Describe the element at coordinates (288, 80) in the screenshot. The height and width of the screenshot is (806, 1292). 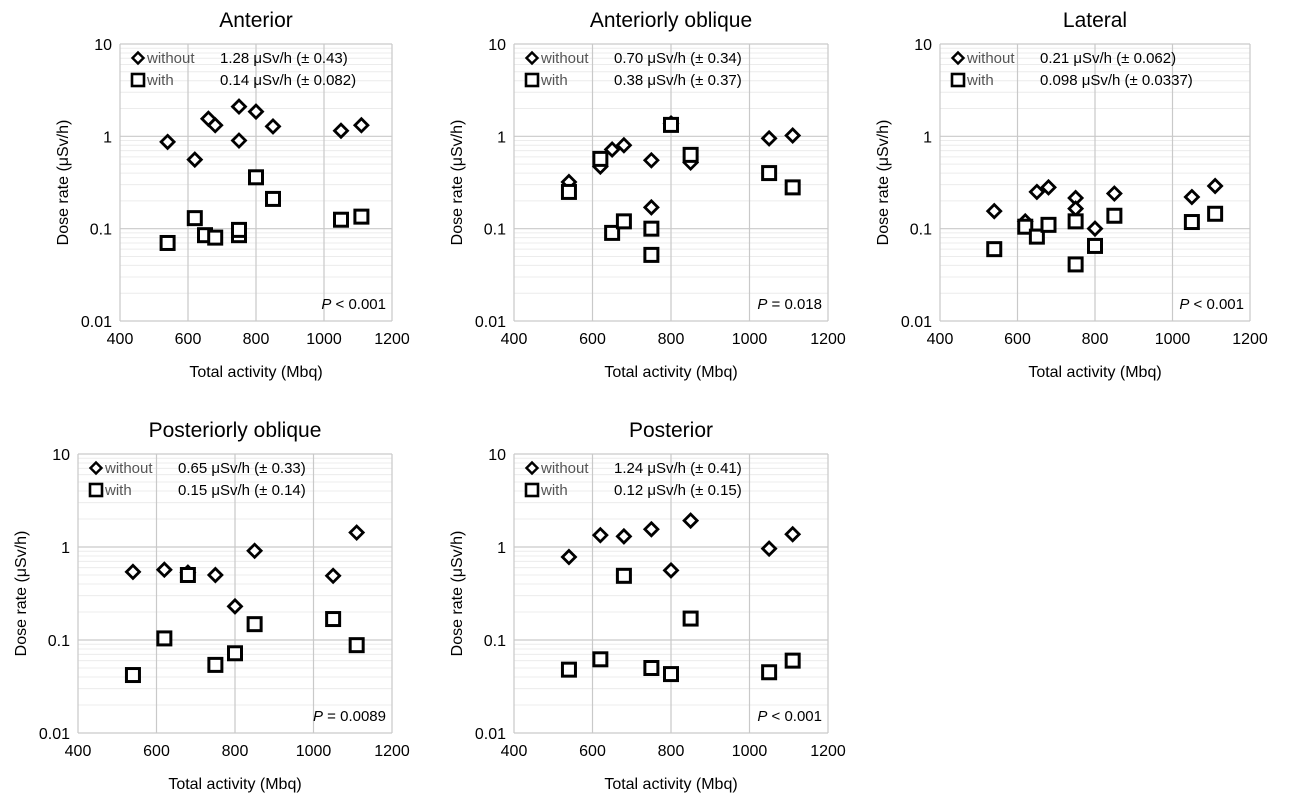
I see `legend-summary: 0.14 μSv/h (± 0.082)` at that location.